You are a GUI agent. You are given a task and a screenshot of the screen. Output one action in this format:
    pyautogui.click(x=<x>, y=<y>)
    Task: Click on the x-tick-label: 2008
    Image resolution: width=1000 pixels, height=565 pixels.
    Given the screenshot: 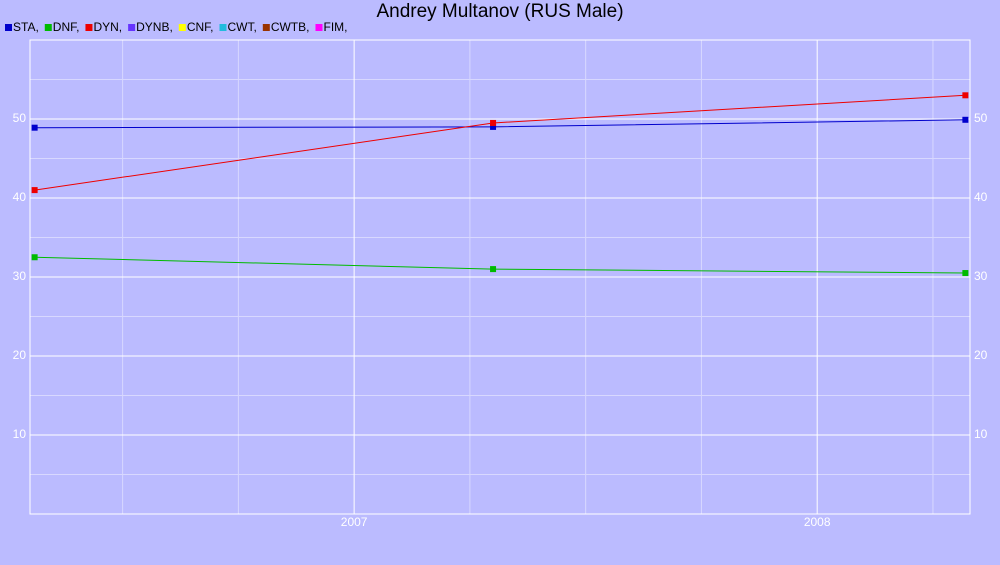 What is the action you would take?
    pyautogui.click(x=817, y=522)
    